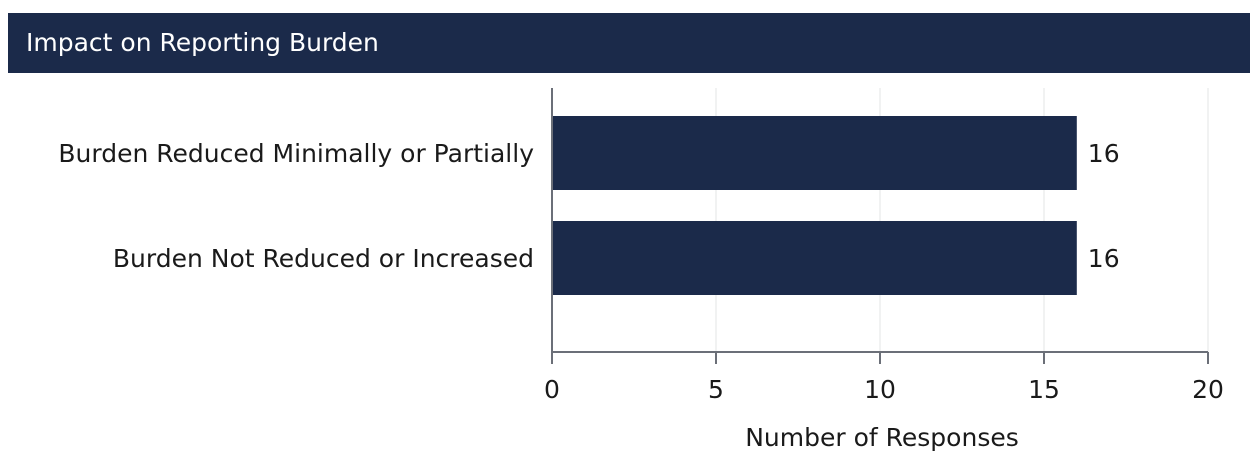 This screenshot has height=455, width=1250. Describe the element at coordinates (716, 389) in the screenshot. I see `x-tick-label: 5` at that location.